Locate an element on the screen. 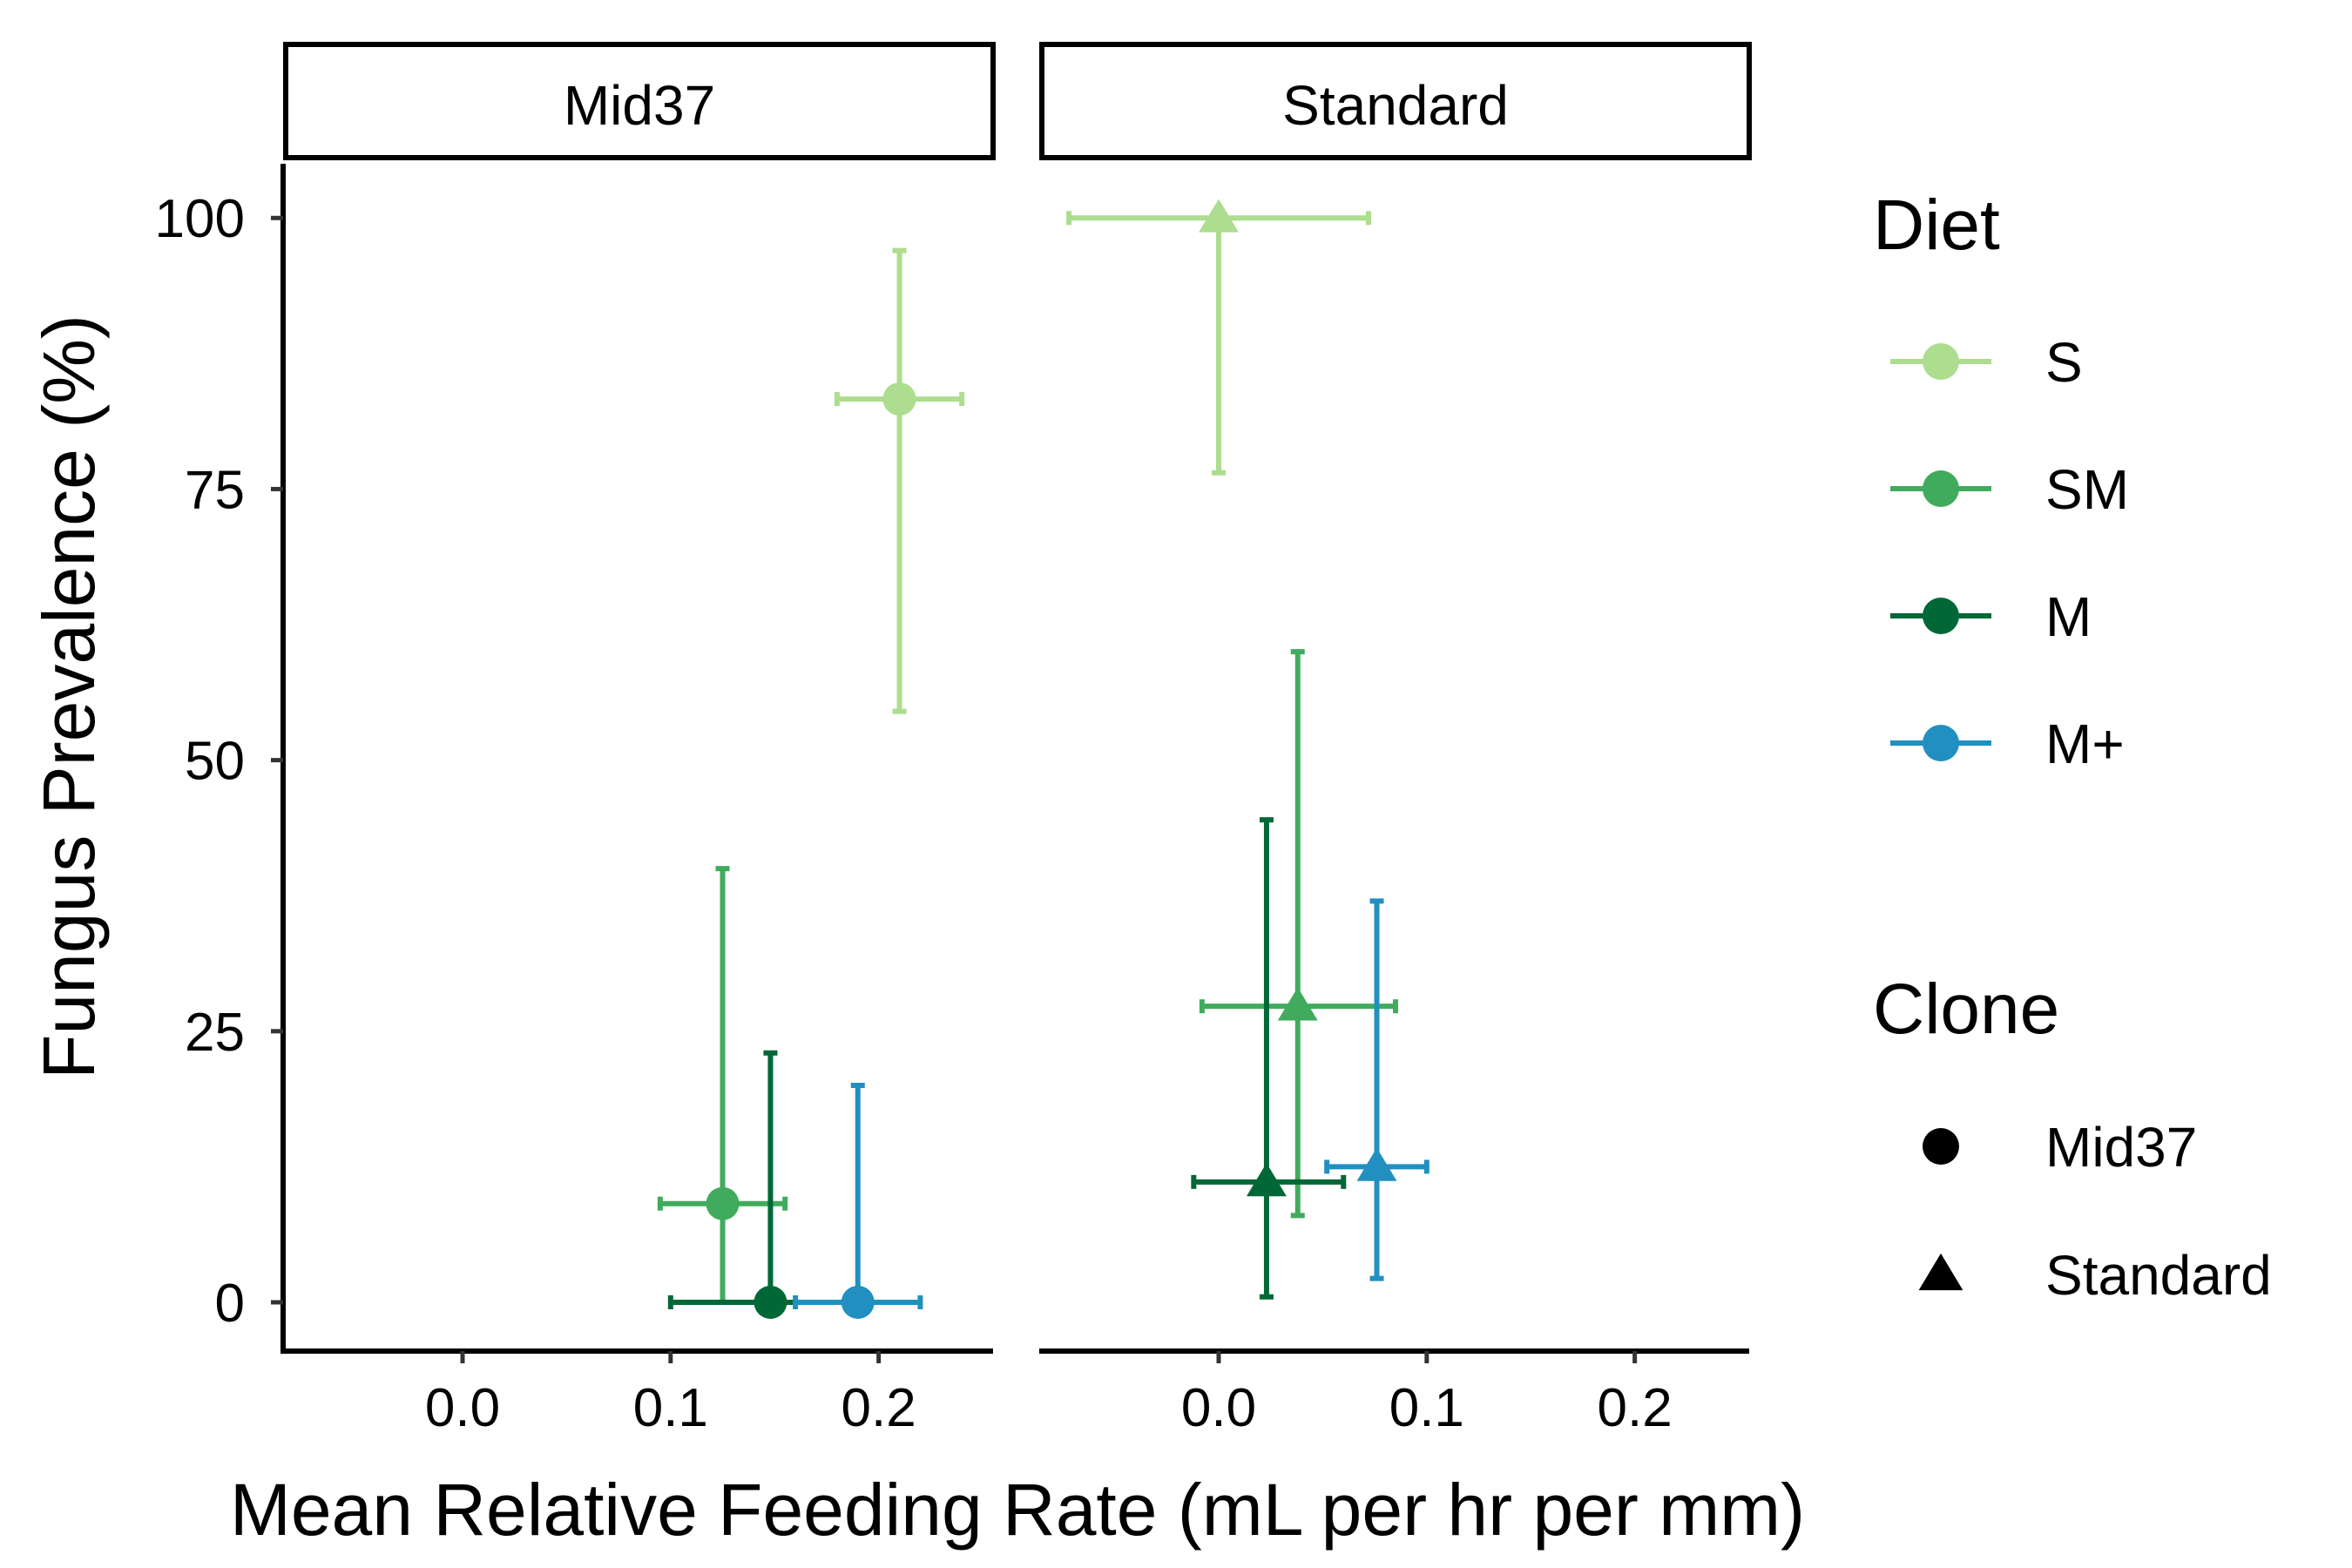 This screenshot has width=2352, height=1568. facet-label-mid37: Mid37 is located at coordinates (639, 106).